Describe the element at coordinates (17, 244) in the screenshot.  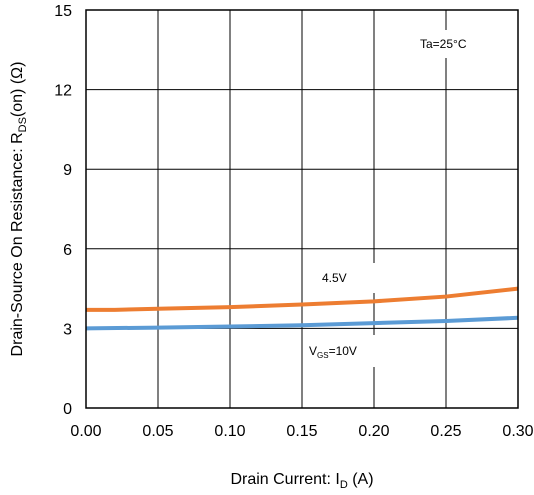
I see `y-axis-title-main: Drain-Source On Resistance: R` at that location.